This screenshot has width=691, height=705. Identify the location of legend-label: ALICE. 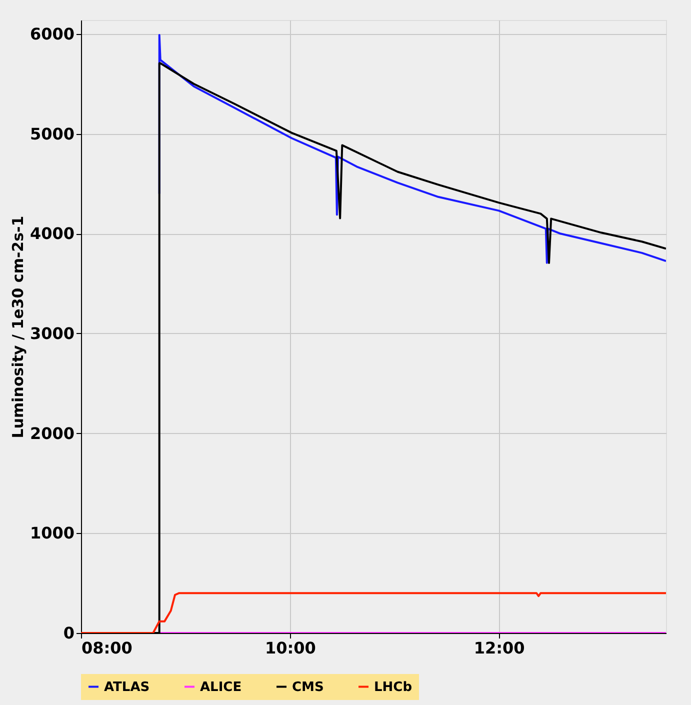
(221, 687).